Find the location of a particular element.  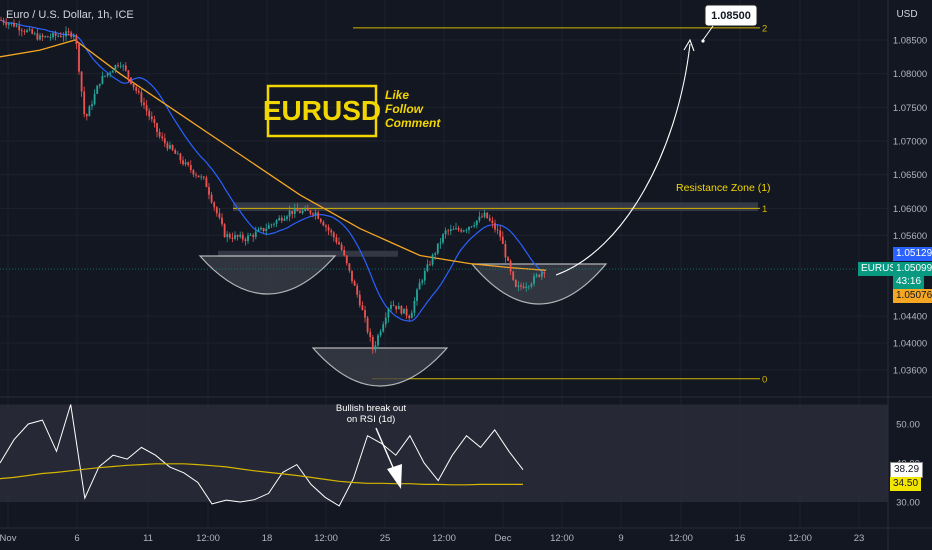

price-tick-label: 1.04000 is located at coordinates (910, 344).